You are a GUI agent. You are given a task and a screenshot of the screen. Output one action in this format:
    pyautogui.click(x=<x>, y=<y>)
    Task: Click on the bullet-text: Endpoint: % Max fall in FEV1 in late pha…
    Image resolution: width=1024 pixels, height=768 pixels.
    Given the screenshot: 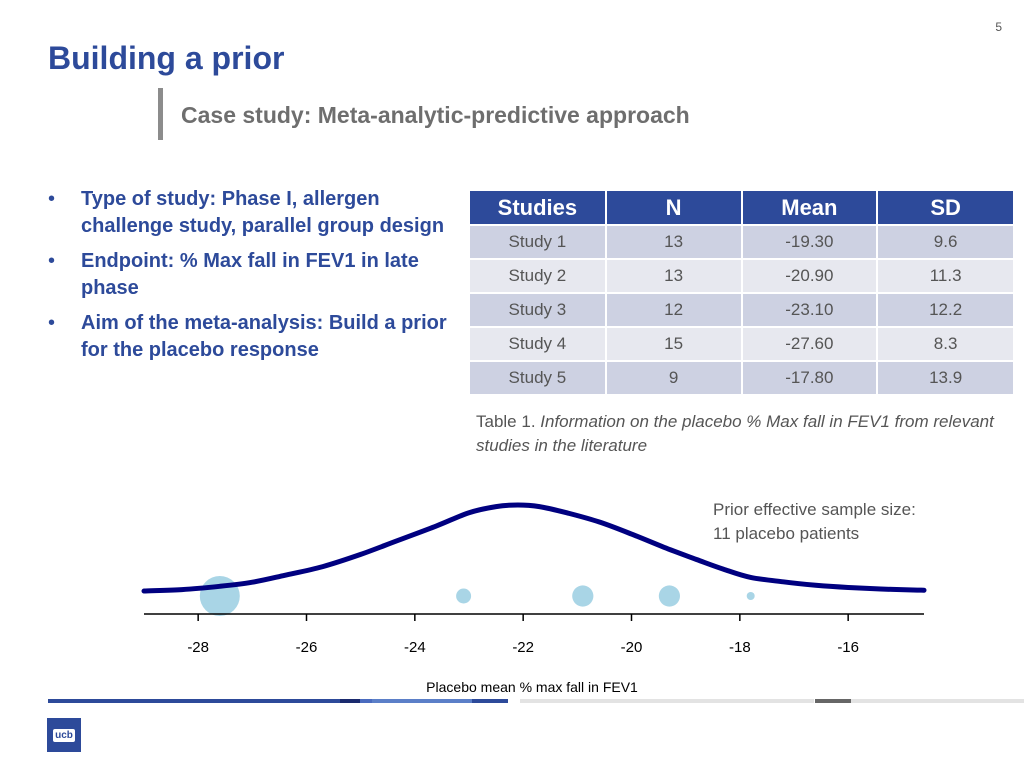 What is the action you would take?
    pyautogui.click(x=250, y=274)
    